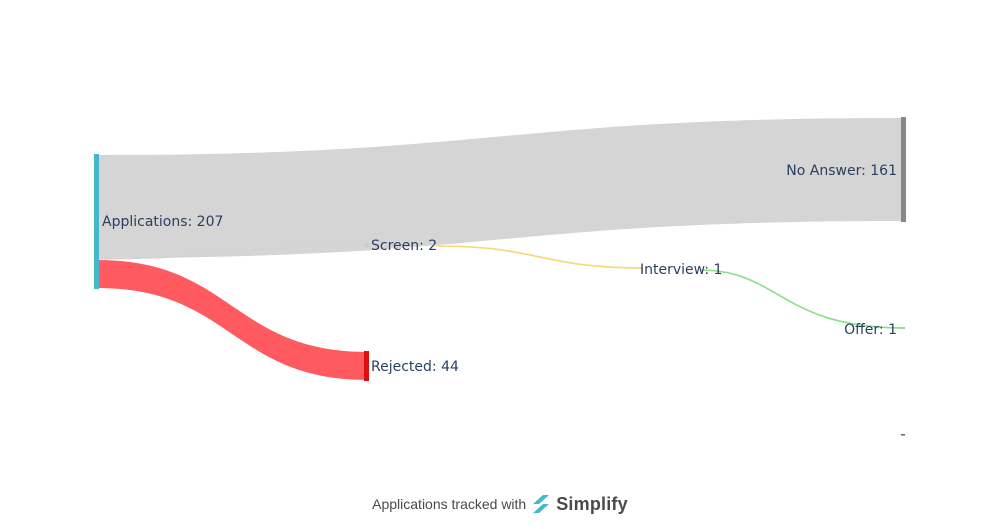 Image resolution: width=1000 pixels, height=529 pixels. What do you see at coordinates (841, 171) in the screenshot?
I see `node-label-no-answer: No Answer: 161` at bounding box center [841, 171].